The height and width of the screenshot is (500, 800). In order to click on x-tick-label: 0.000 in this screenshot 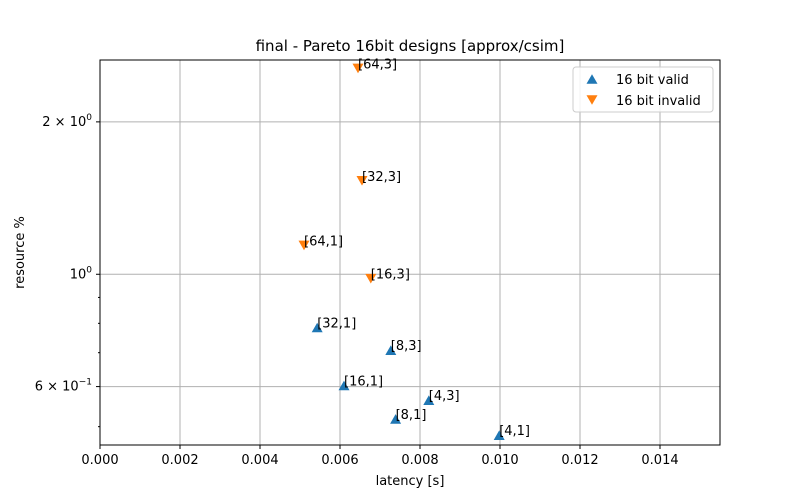, I will do `click(99, 460)`.